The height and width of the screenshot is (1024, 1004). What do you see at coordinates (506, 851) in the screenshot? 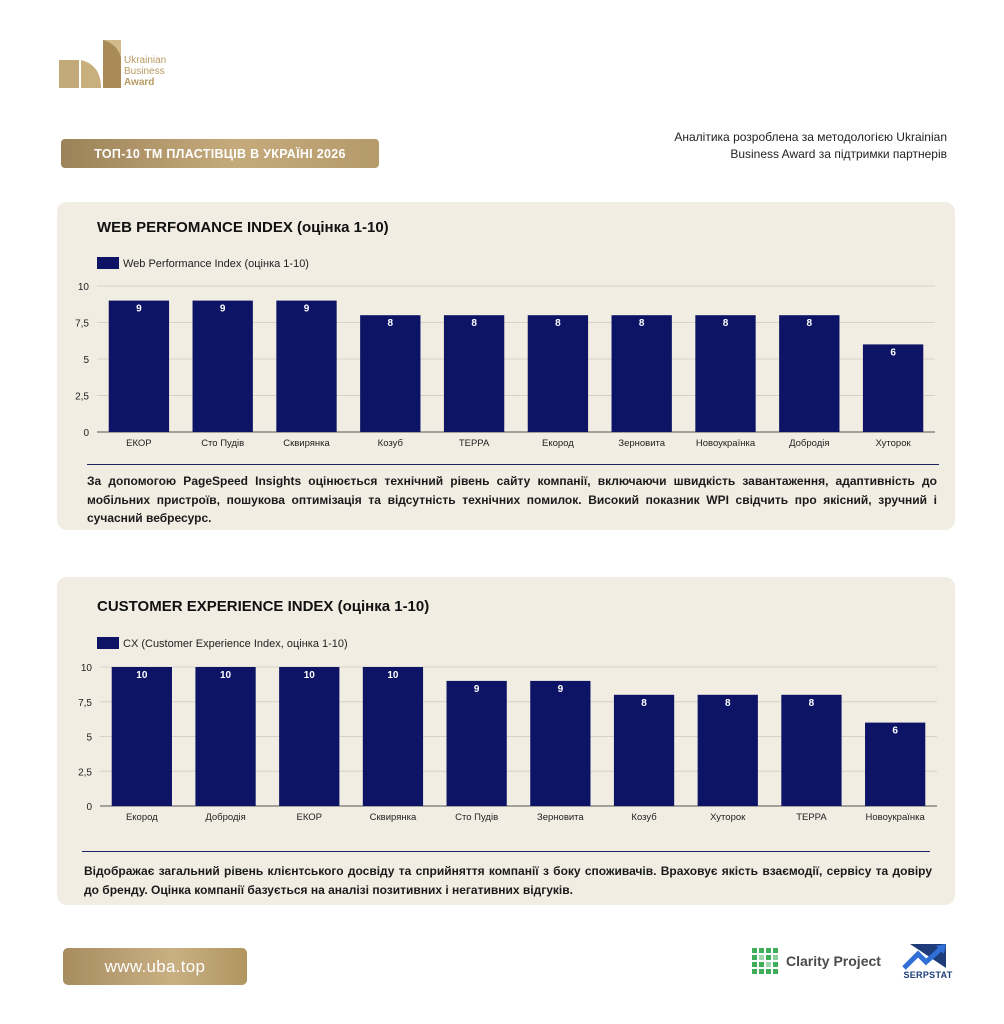
I see `cx-divider` at bounding box center [506, 851].